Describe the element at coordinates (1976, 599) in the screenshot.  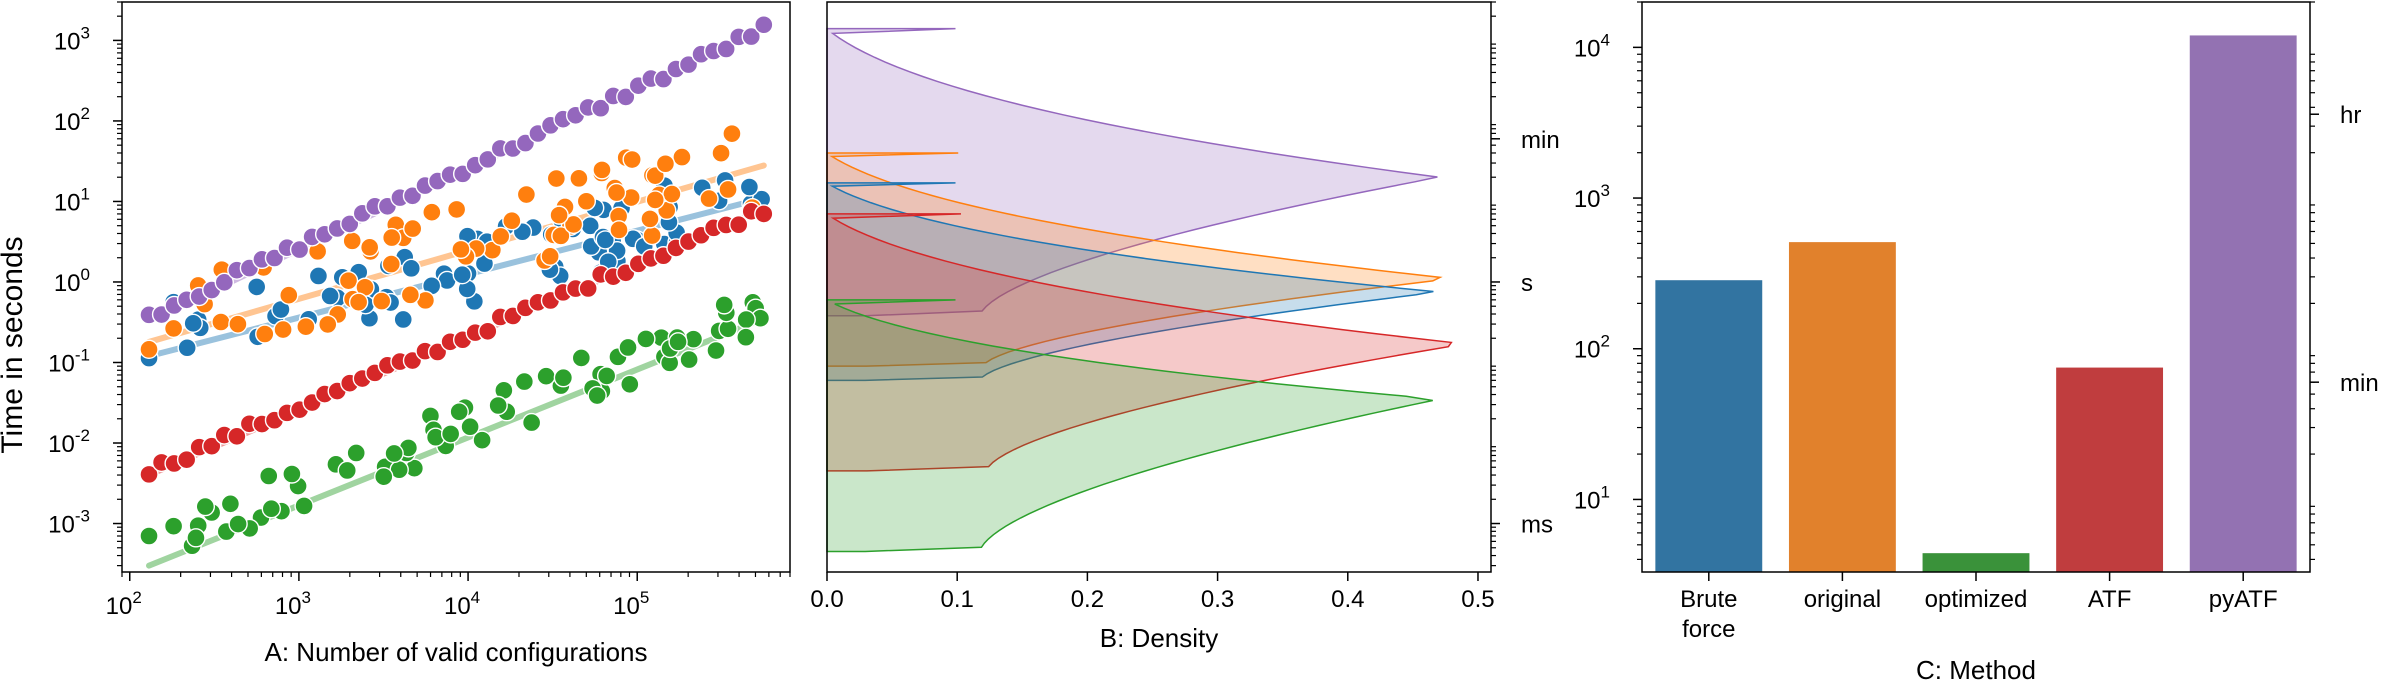
I see `x-tick-label: optimized` at that location.